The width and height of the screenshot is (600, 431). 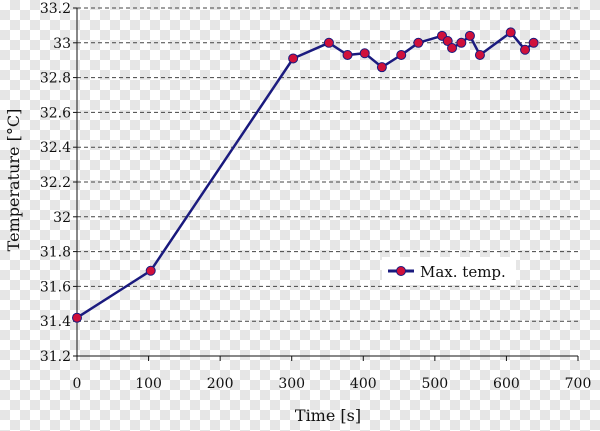 I want to click on y-tick-label: 33, so click(x=62, y=44).